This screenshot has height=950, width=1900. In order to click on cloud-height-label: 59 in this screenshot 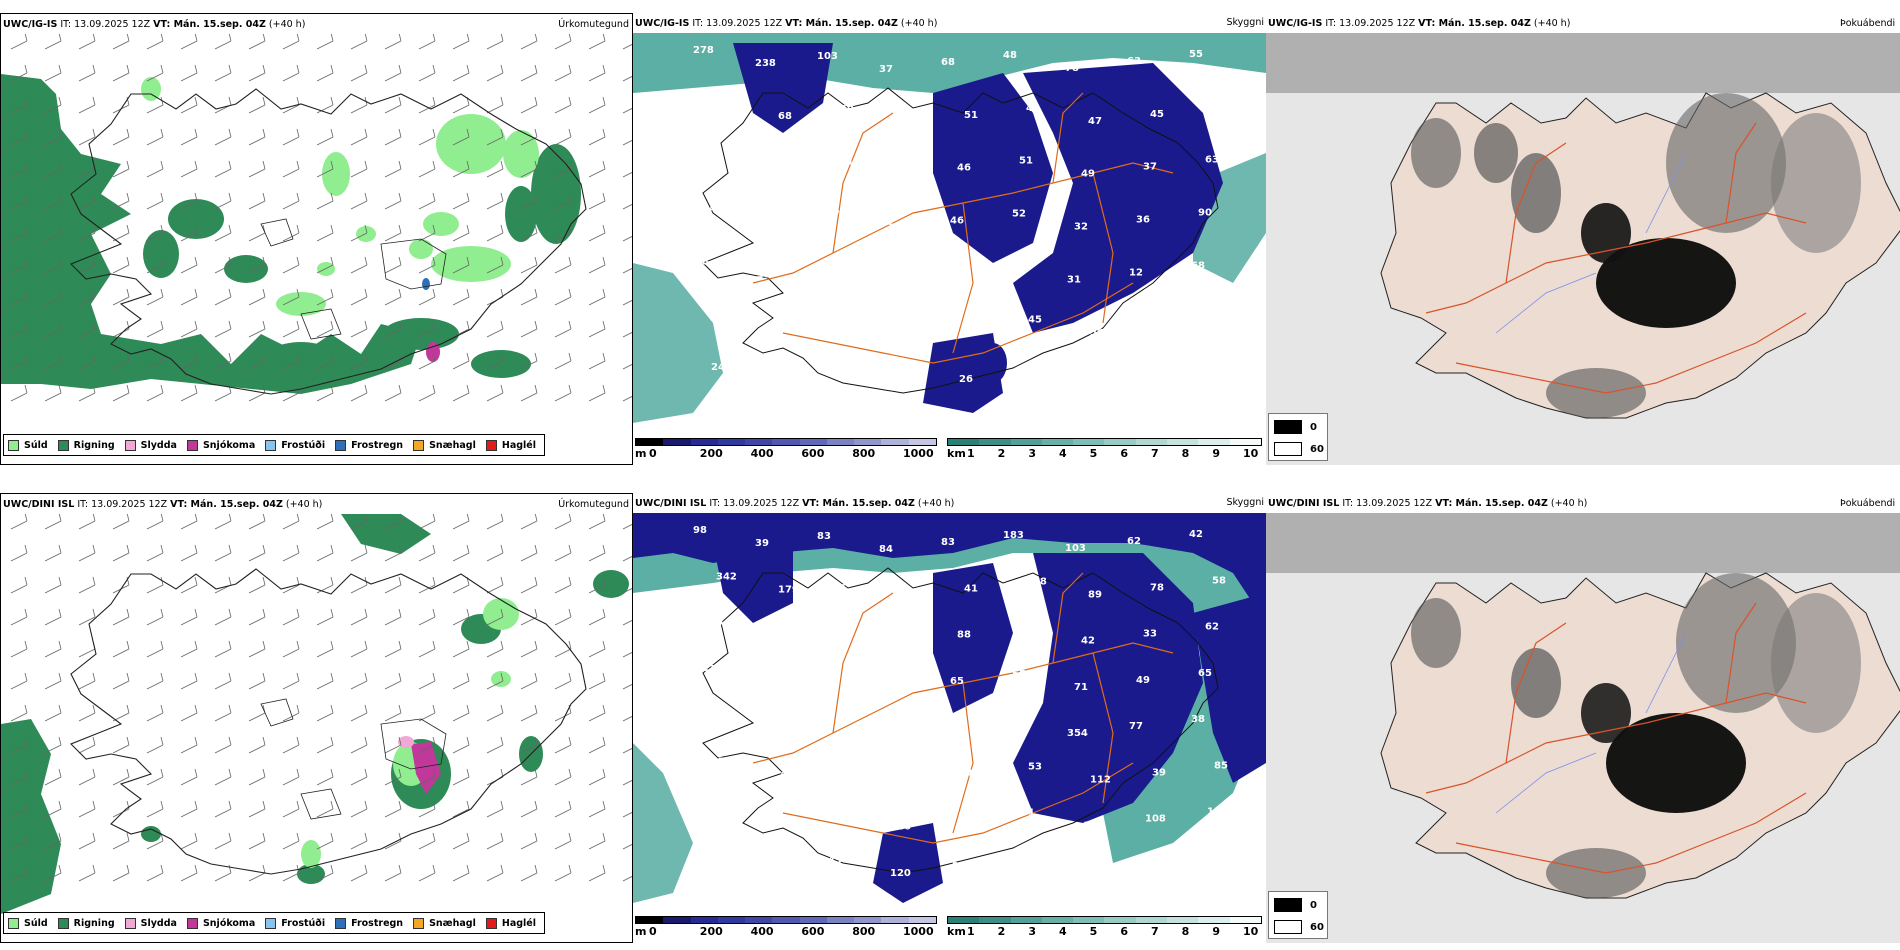, I will do `click(716, 623)`.